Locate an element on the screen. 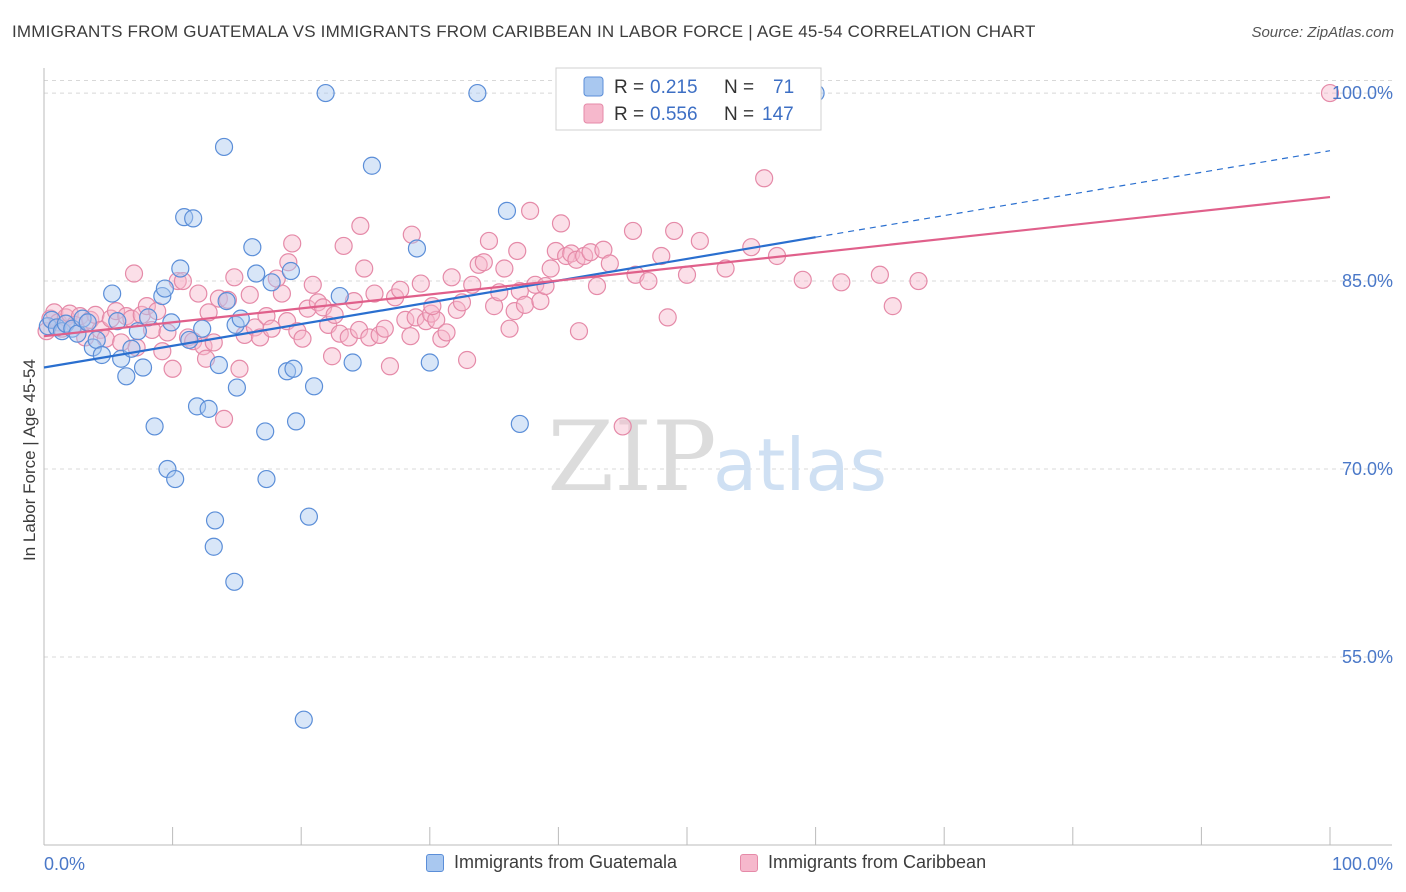 Image resolution: width=1406 pixels, height=892 pixels. watermark-zip: ZIP is located at coordinates (631, 457).